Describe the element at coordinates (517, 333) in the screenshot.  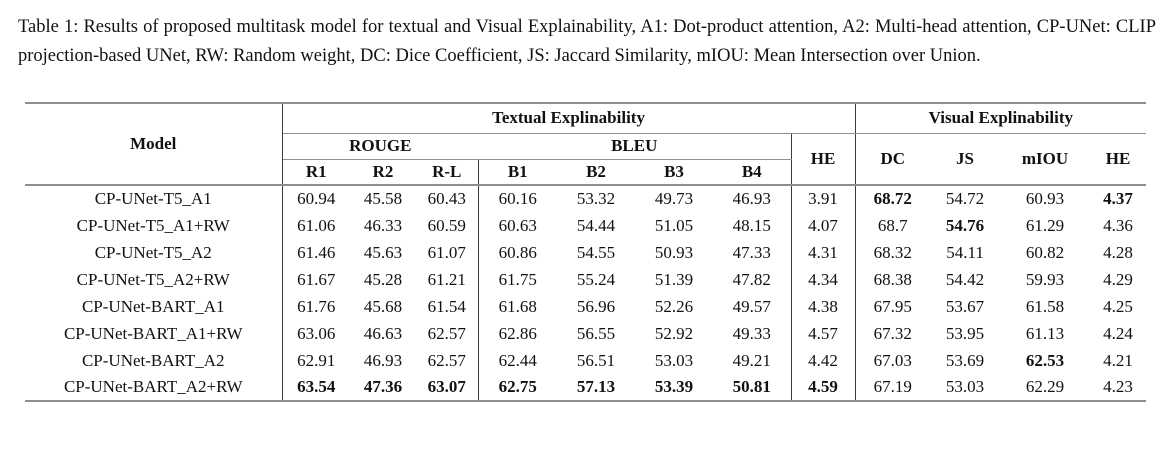
I see `value-cell: 62.86` at that location.